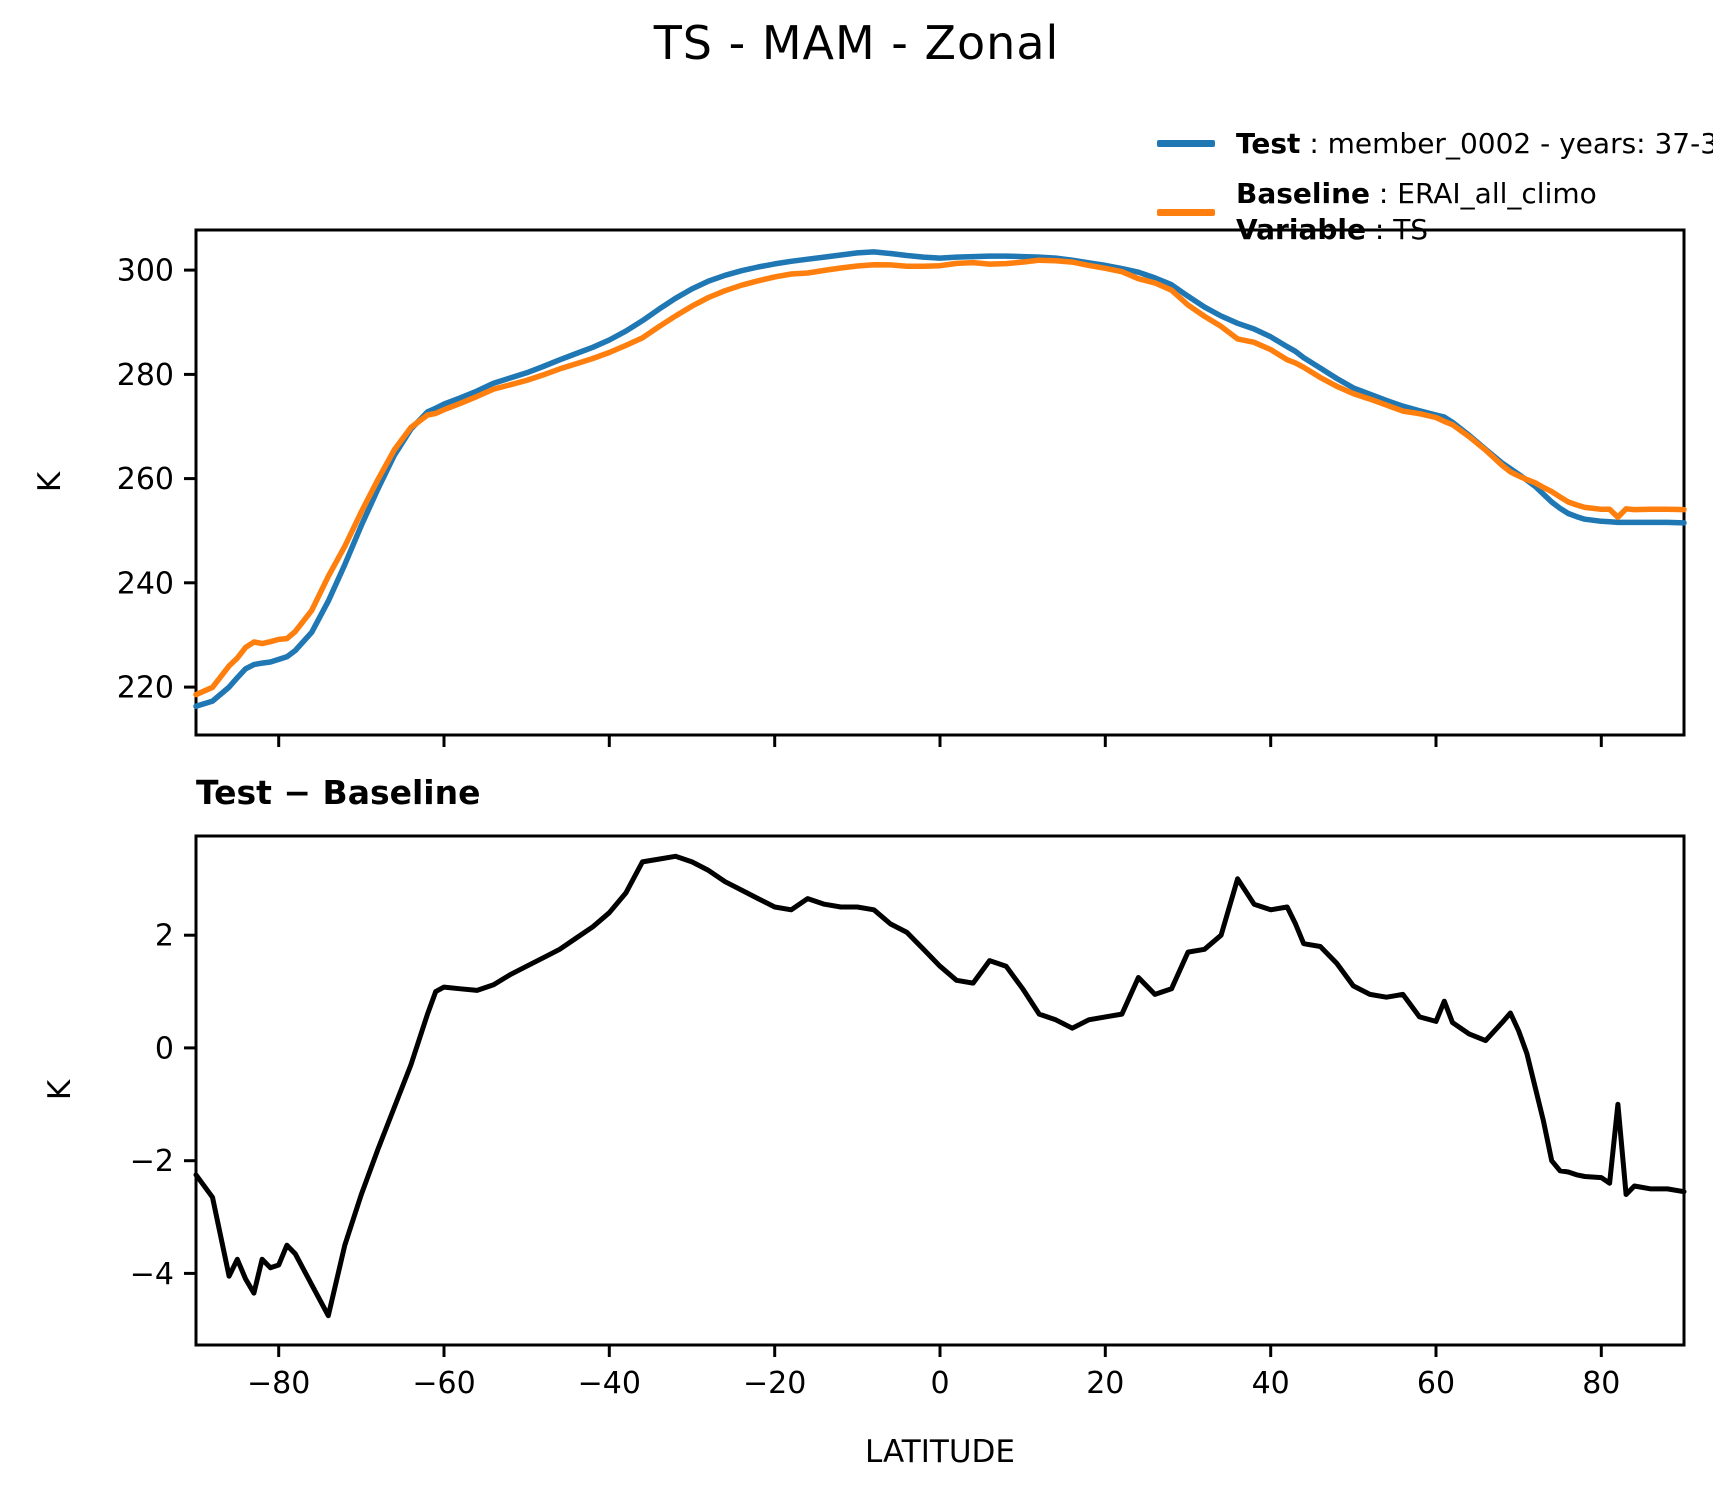 Image resolution: width=1713 pixels, height=1496 pixels. What do you see at coordinates (774, 1383) in the screenshot?
I see `x-tick-label: −20` at bounding box center [774, 1383].